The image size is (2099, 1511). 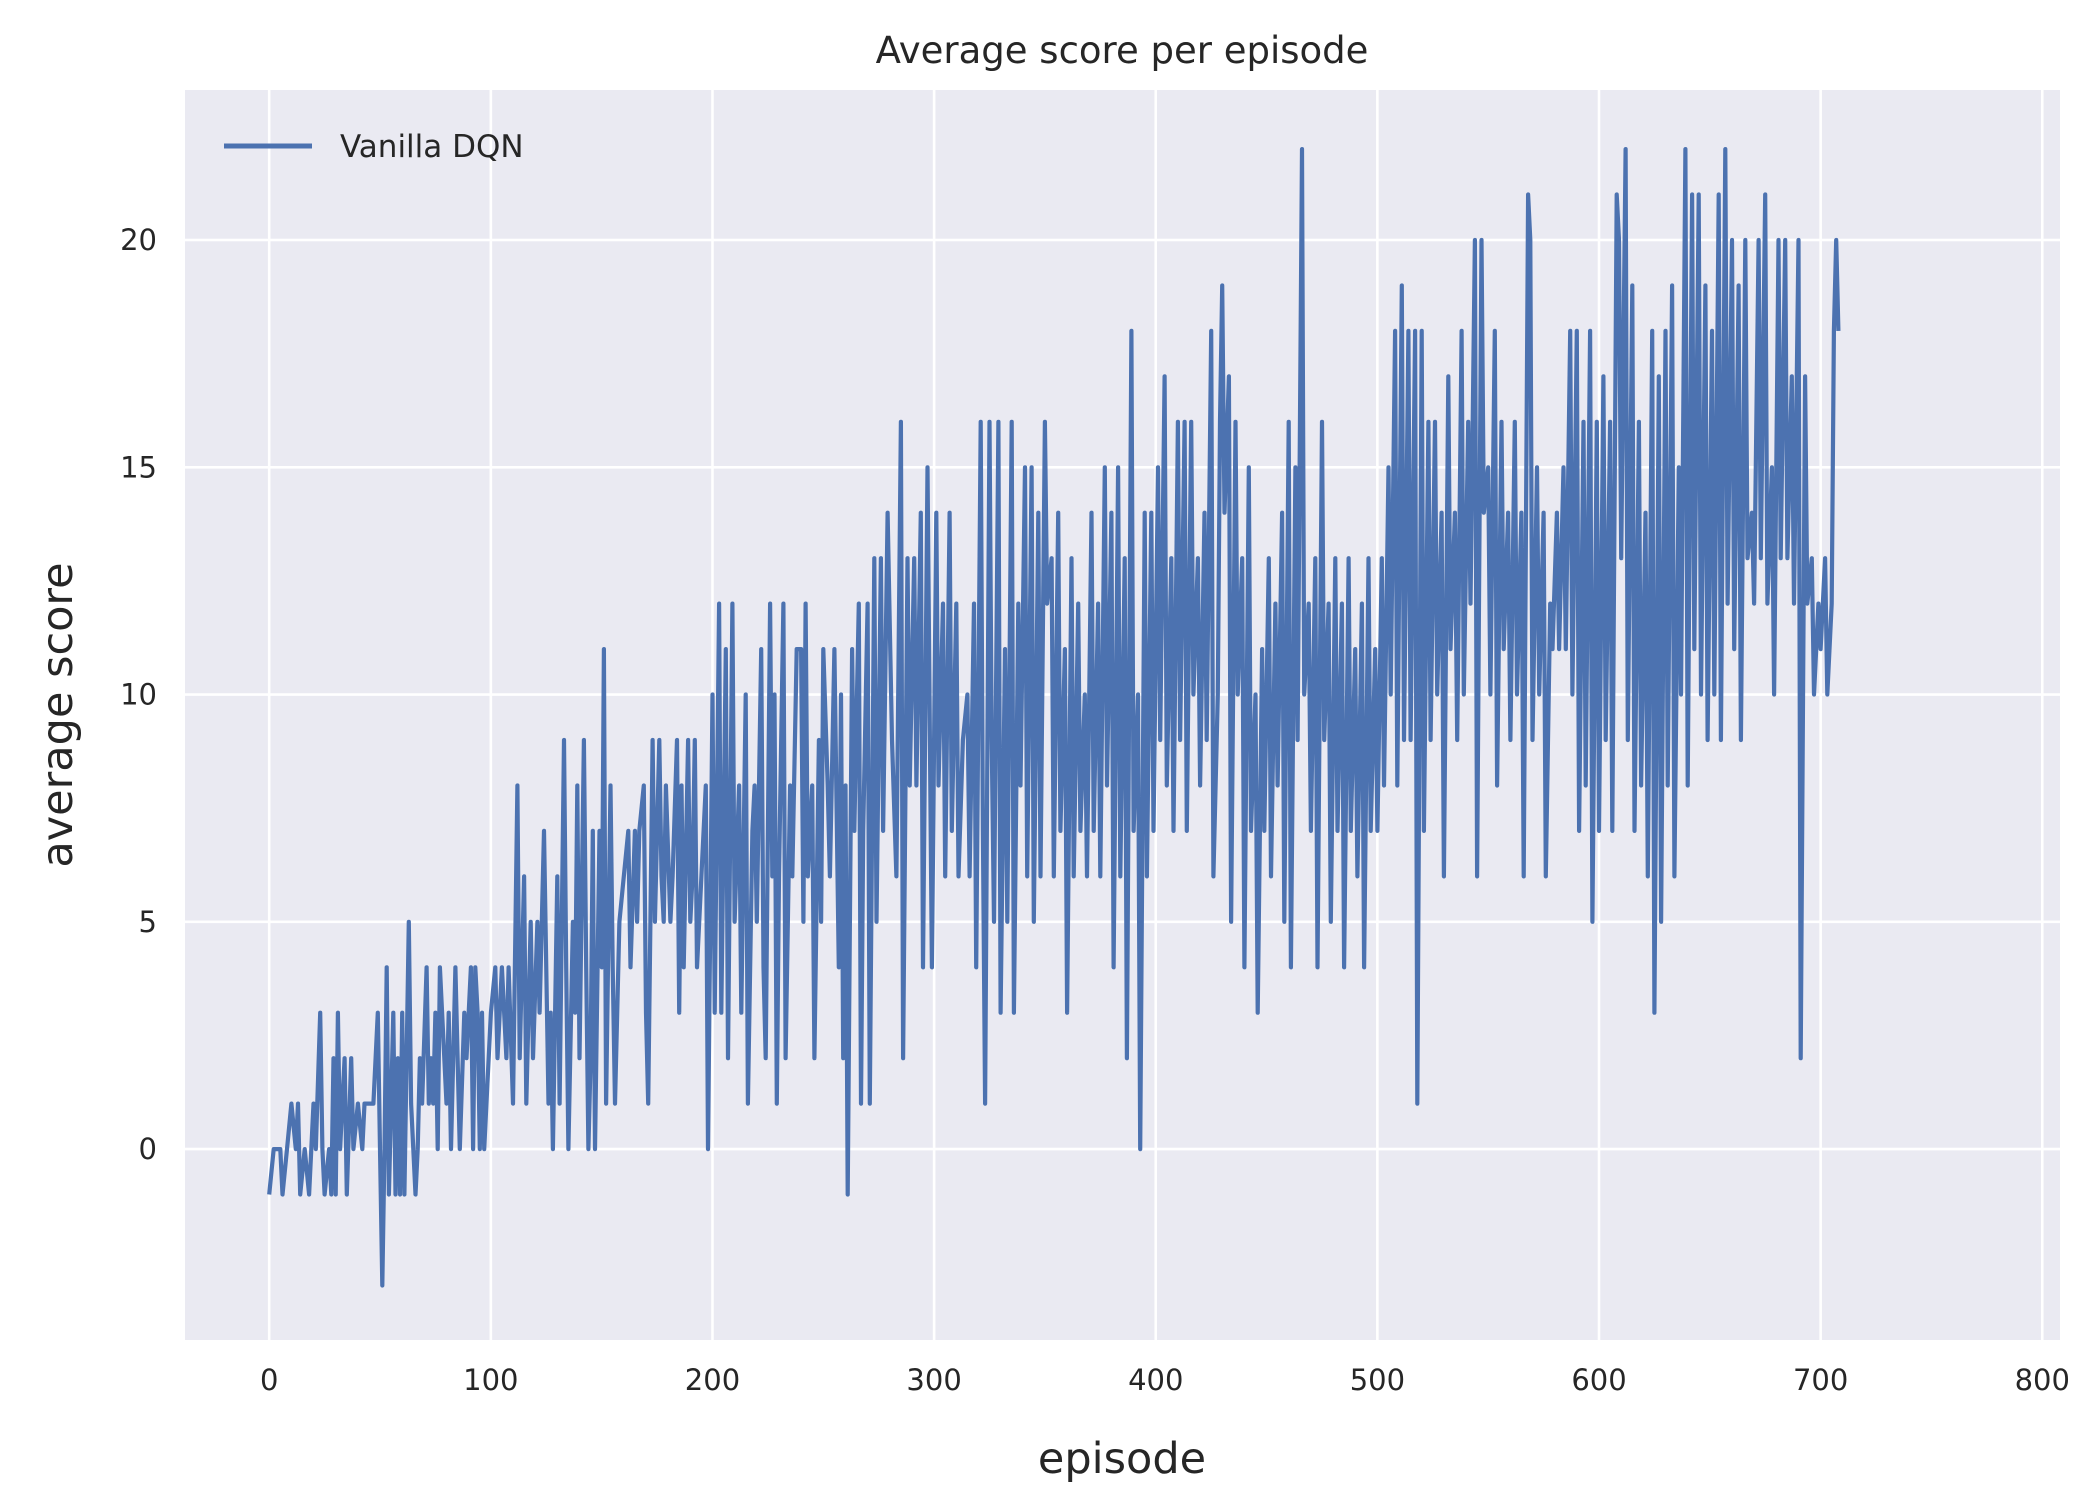 What do you see at coordinates (712, 1380) in the screenshot?
I see `x-tick-label-200: 200` at bounding box center [712, 1380].